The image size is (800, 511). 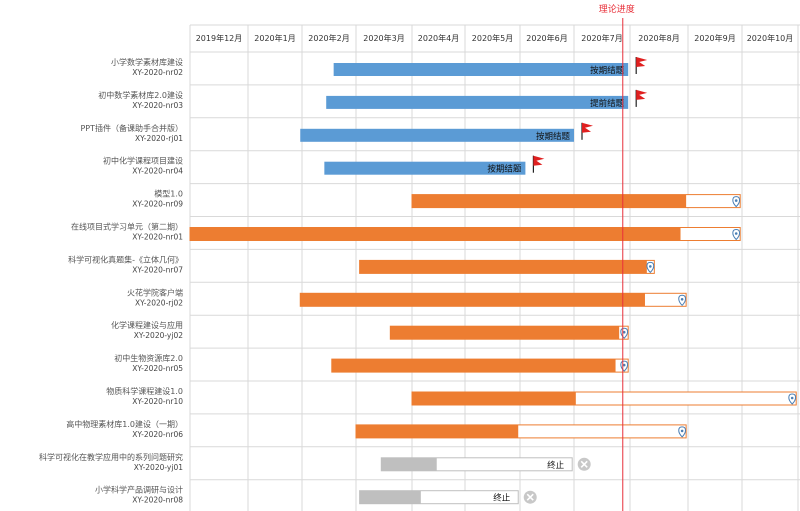 What do you see at coordinates (714, 38) in the screenshot?
I see `month-label: 2020年9月` at bounding box center [714, 38].